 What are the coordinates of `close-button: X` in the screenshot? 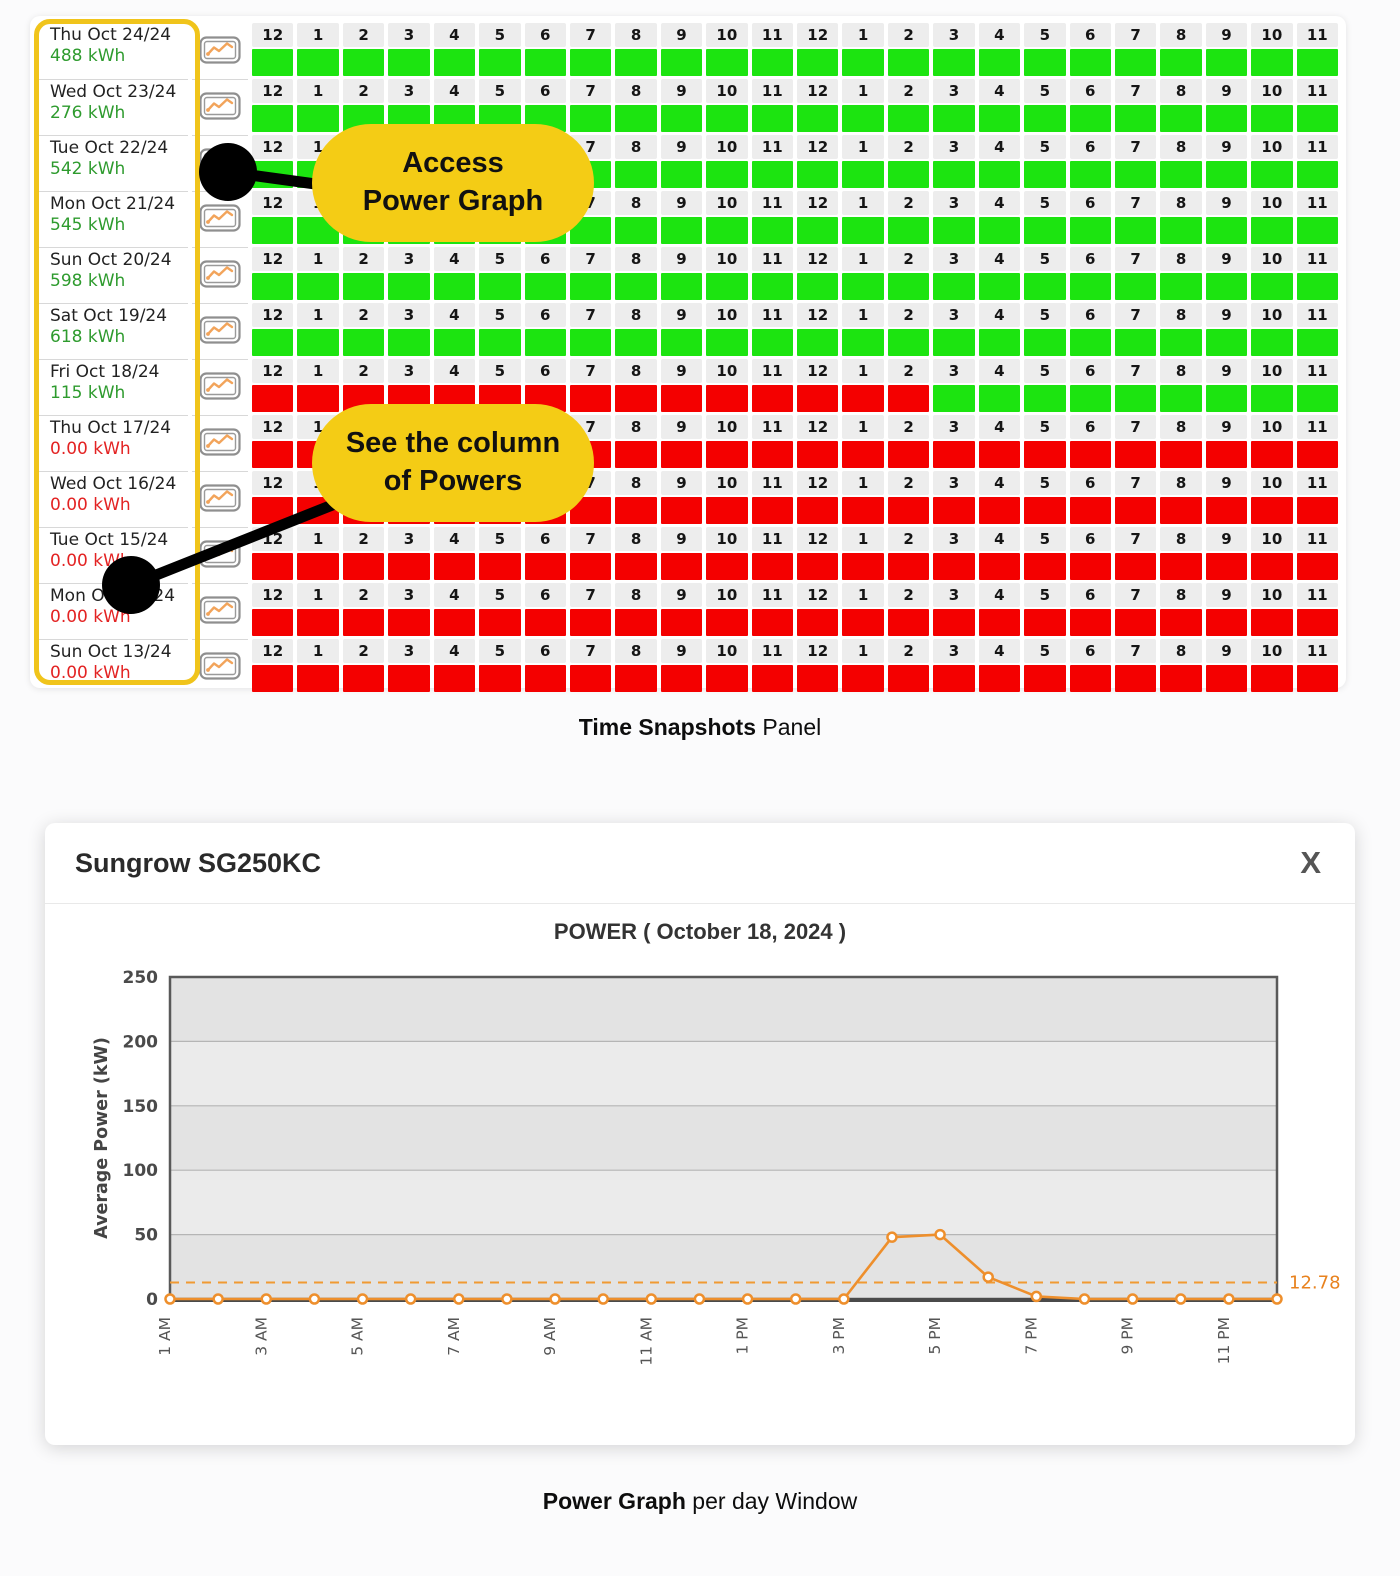 It's located at (1310, 862).